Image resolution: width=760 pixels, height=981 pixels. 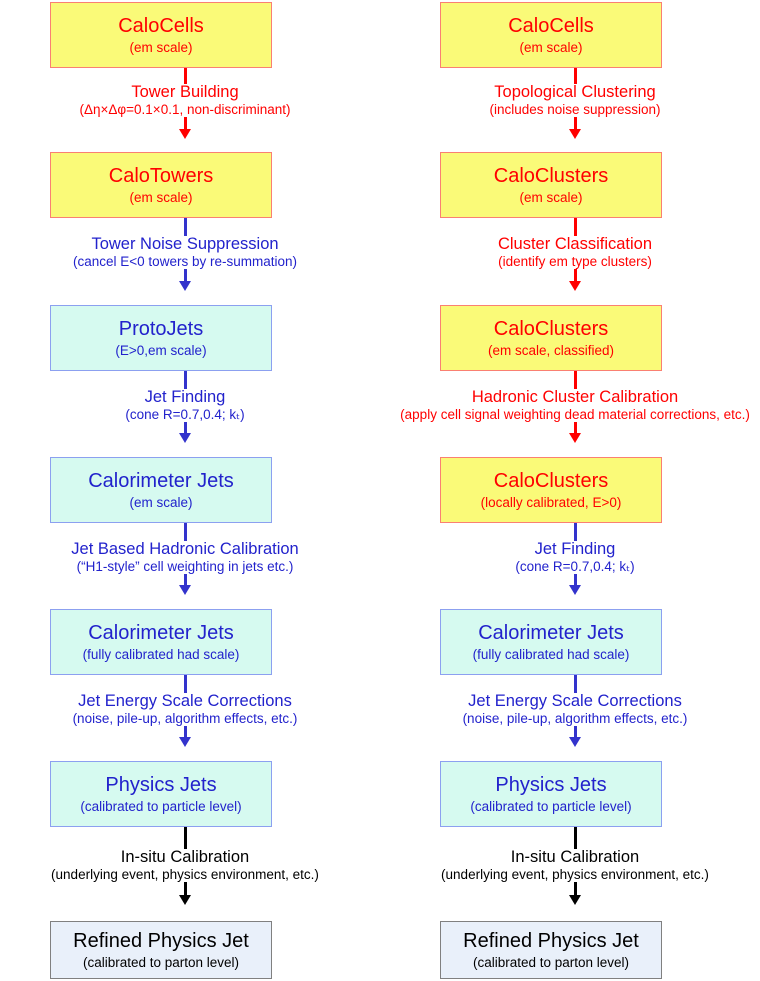 I want to click on connector-jet-finding-2: Jet Finding (cone R=0.7,0.4; kₜ), so click(x=575, y=566).